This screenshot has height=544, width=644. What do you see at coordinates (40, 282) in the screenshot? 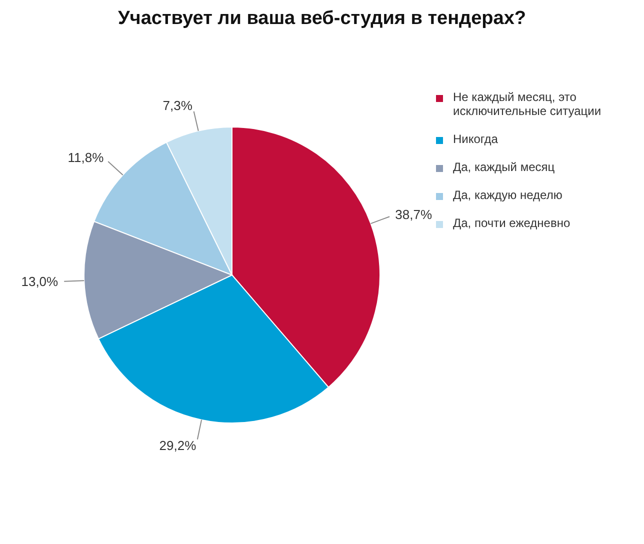
I see `data-label: 13,0%` at bounding box center [40, 282].